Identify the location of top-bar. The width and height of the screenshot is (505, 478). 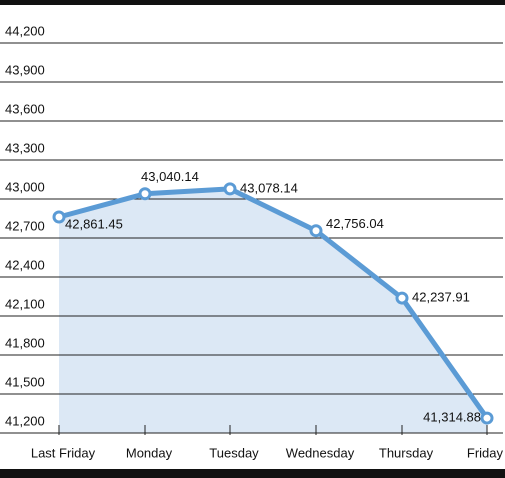
(252, 2).